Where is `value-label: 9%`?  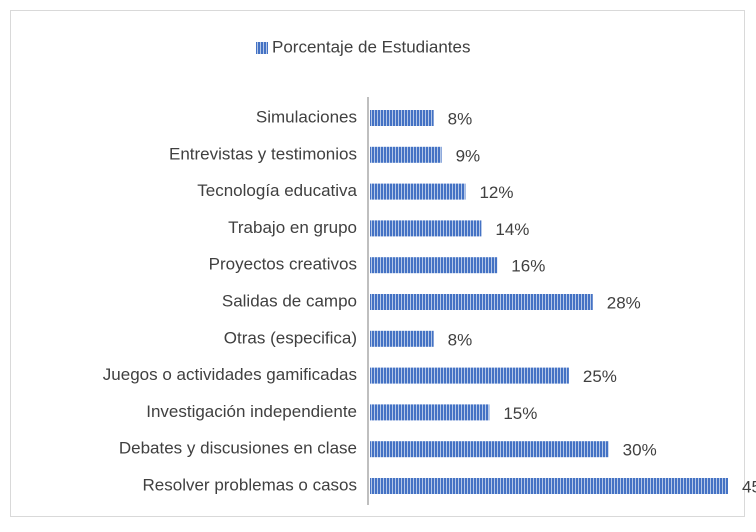
value-label: 9% is located at coordinates (468, 155).